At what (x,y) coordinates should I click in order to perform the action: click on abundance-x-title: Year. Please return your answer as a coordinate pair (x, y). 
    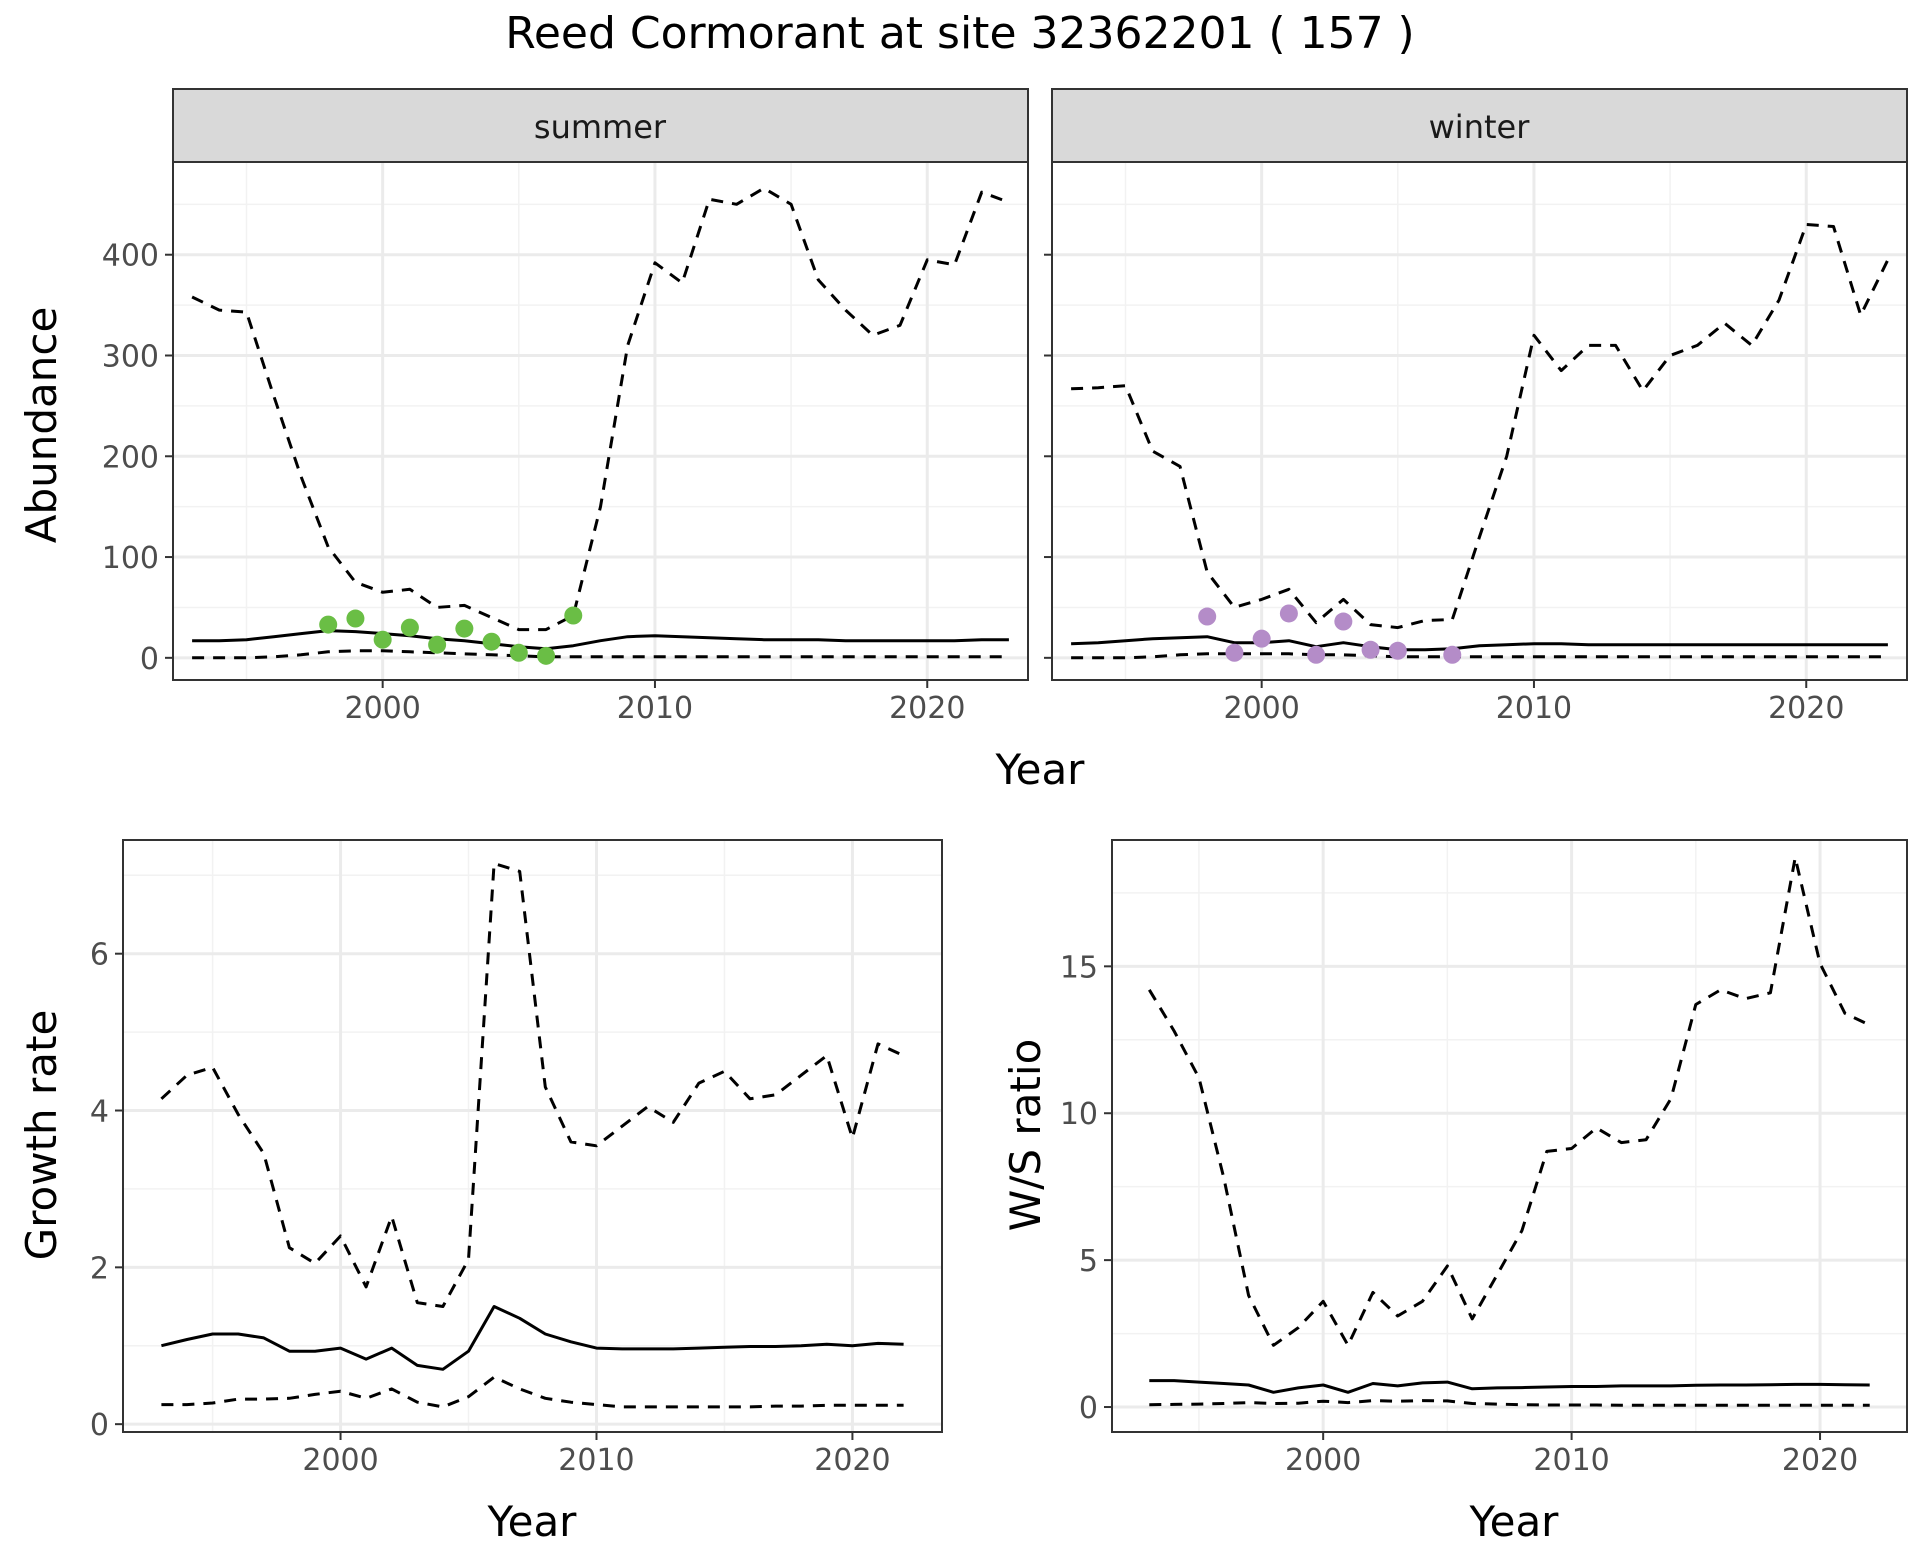
    Looking at the image, I should click on (1040, 769).